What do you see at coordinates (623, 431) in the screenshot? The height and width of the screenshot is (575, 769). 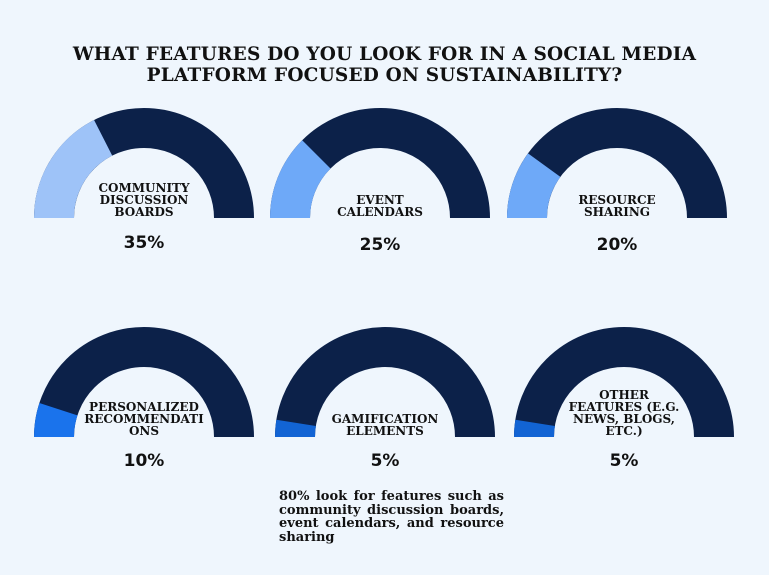 I see `gauge-category-label: ETC.)` at bounding box center [623, 431].